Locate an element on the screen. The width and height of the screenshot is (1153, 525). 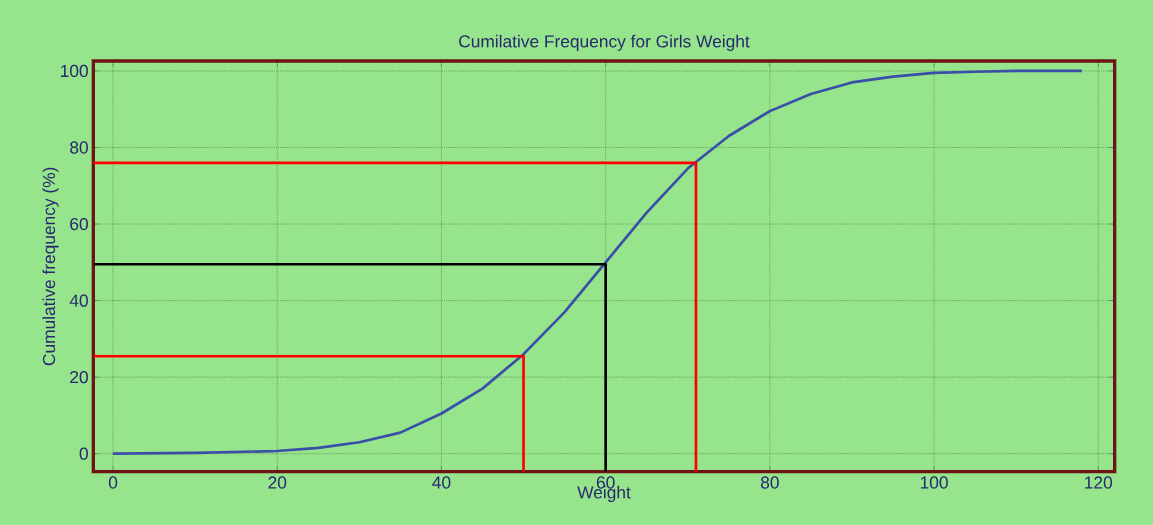
x-tick-label: 100 is located at coordinates (934, 482).